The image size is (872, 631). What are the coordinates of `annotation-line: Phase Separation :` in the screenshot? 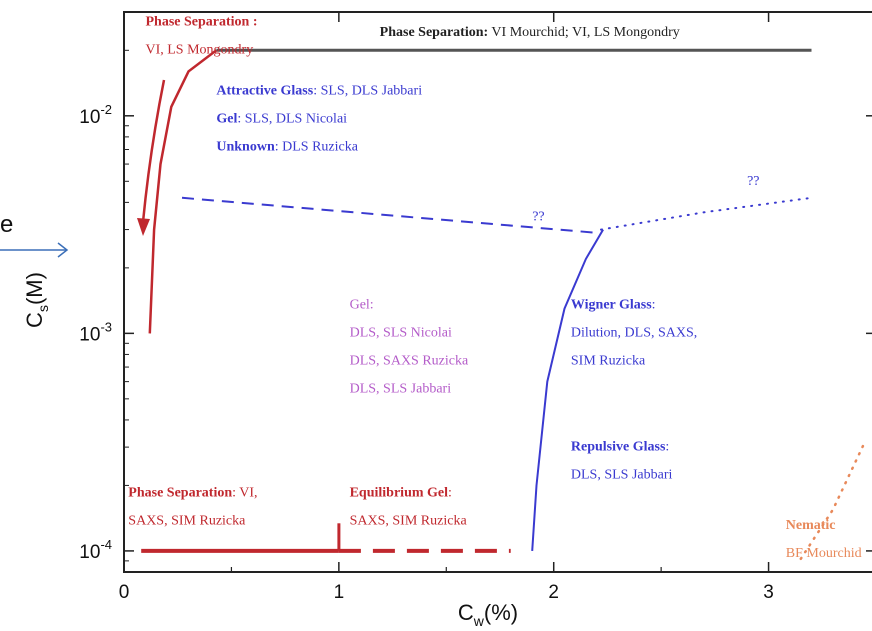 It's located at (201, 22).